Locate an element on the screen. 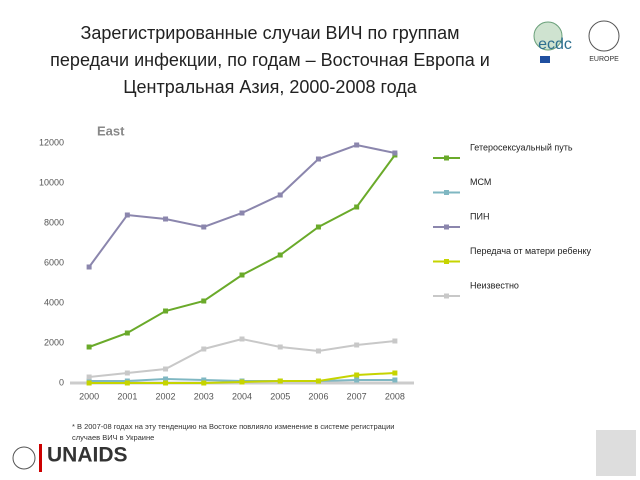 This screenshot has width=640, height=480. x-tick-label: 2008 is located at coordinates (395, 396).